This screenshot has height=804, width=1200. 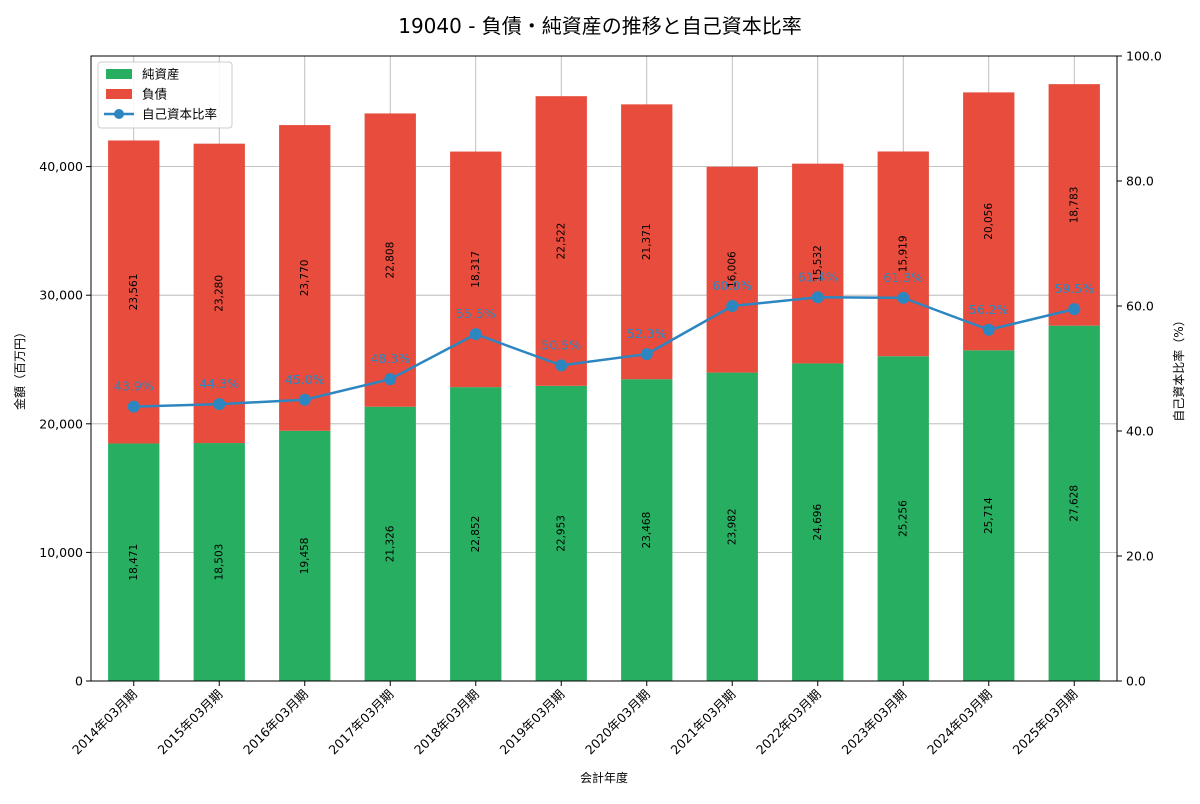 What do you see at coordinates (154, 94) in the screenshot?
I see `legend-label-liabilities: 負債` at bounding box center [154, 94].